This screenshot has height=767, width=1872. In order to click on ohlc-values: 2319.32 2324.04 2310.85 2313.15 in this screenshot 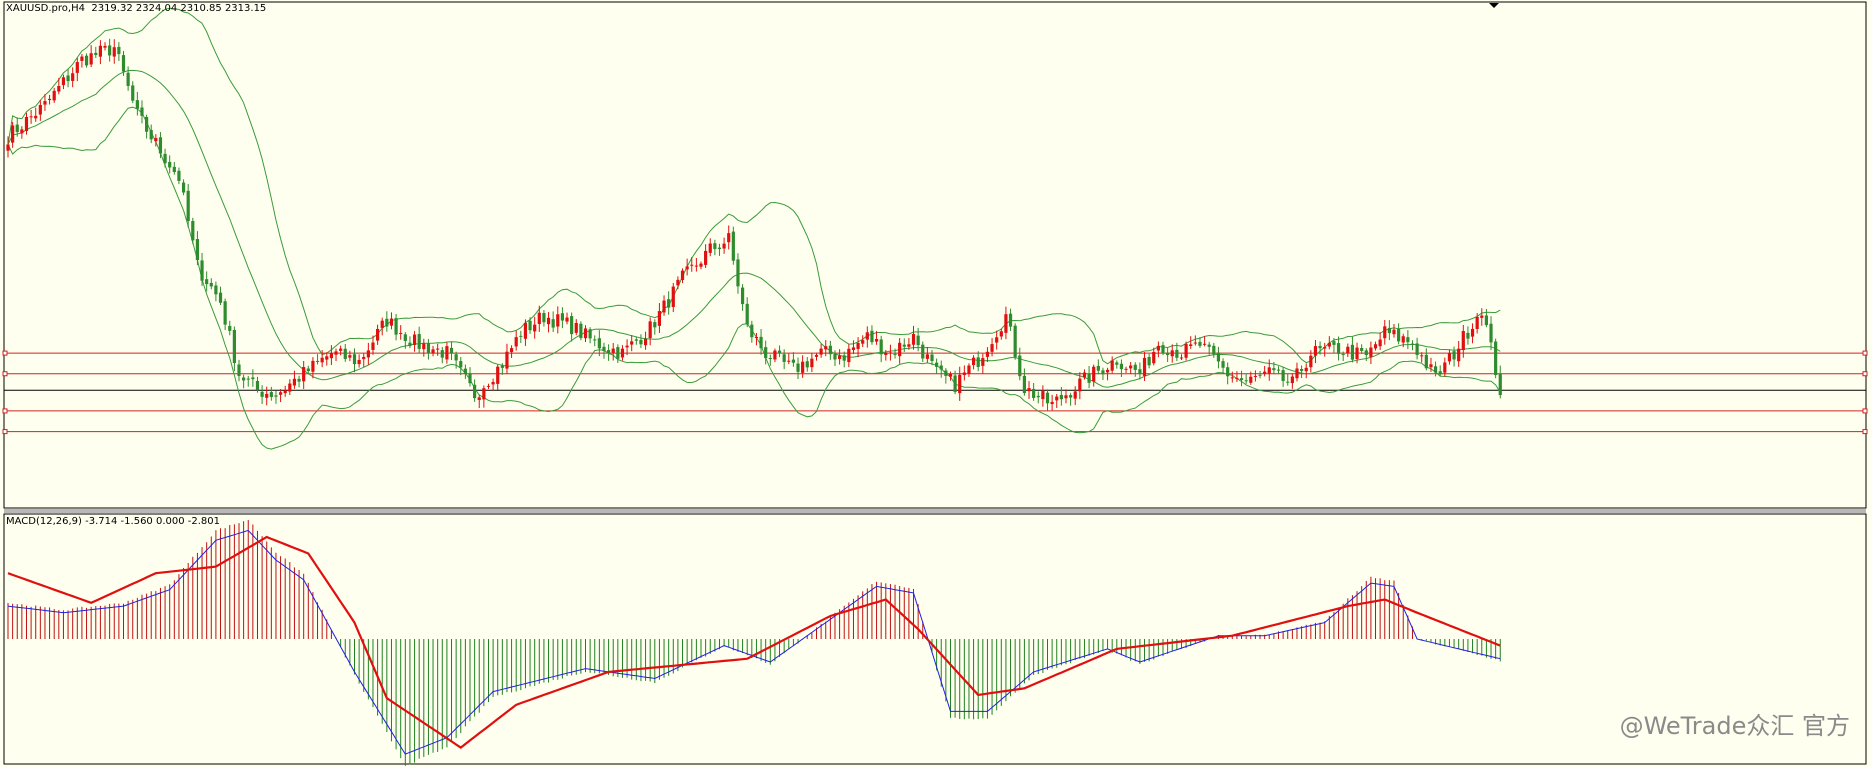, I will do `click(179, 8)`.